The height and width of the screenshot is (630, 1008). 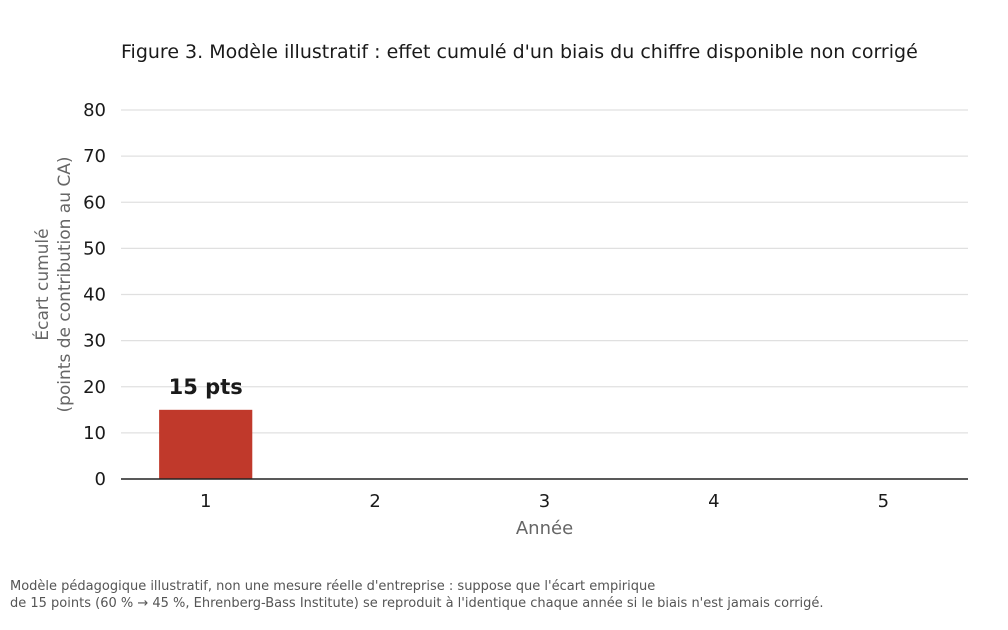 What do you see at coordinates (205, 501) in the screenshot?
I see `x-tick-label: 1` at bounding box center [205, 501].